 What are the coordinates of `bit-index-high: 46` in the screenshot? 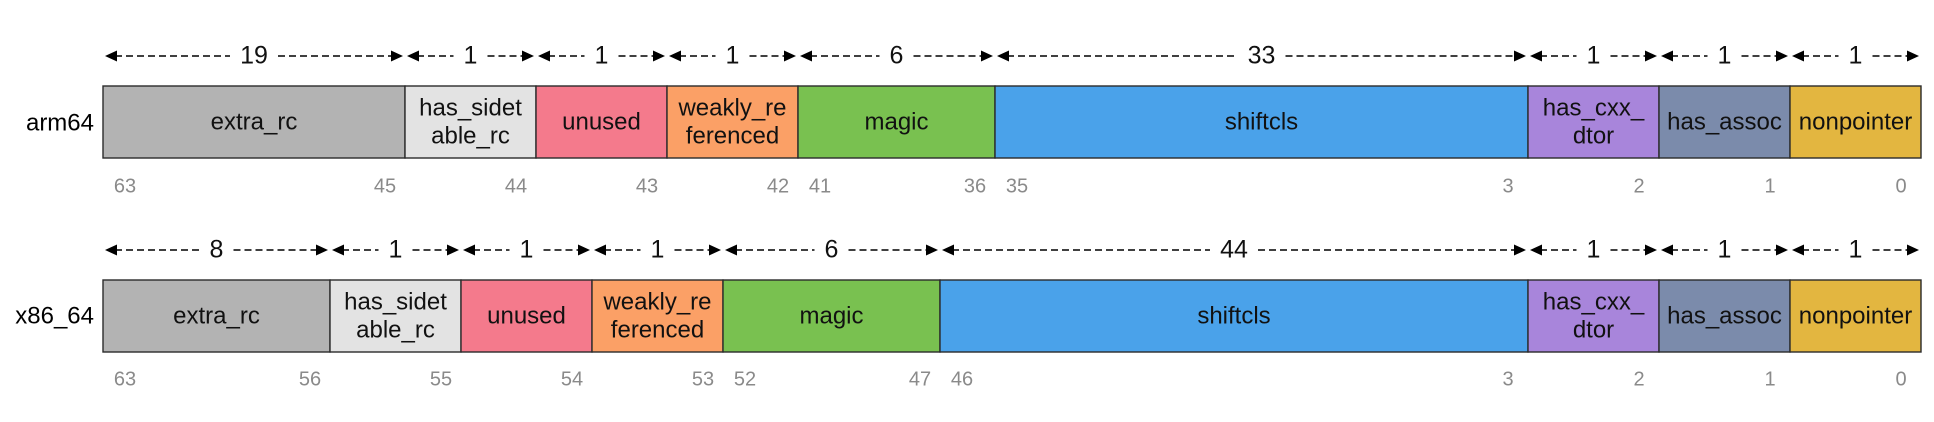 It's located at (962, 379).